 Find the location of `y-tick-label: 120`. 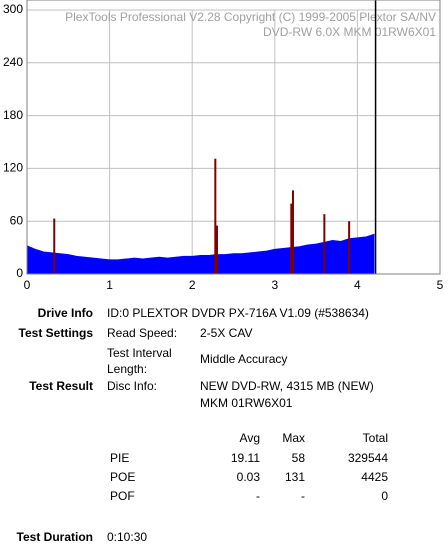

y-tick-label: 120 is located at coordinates (13, 168).